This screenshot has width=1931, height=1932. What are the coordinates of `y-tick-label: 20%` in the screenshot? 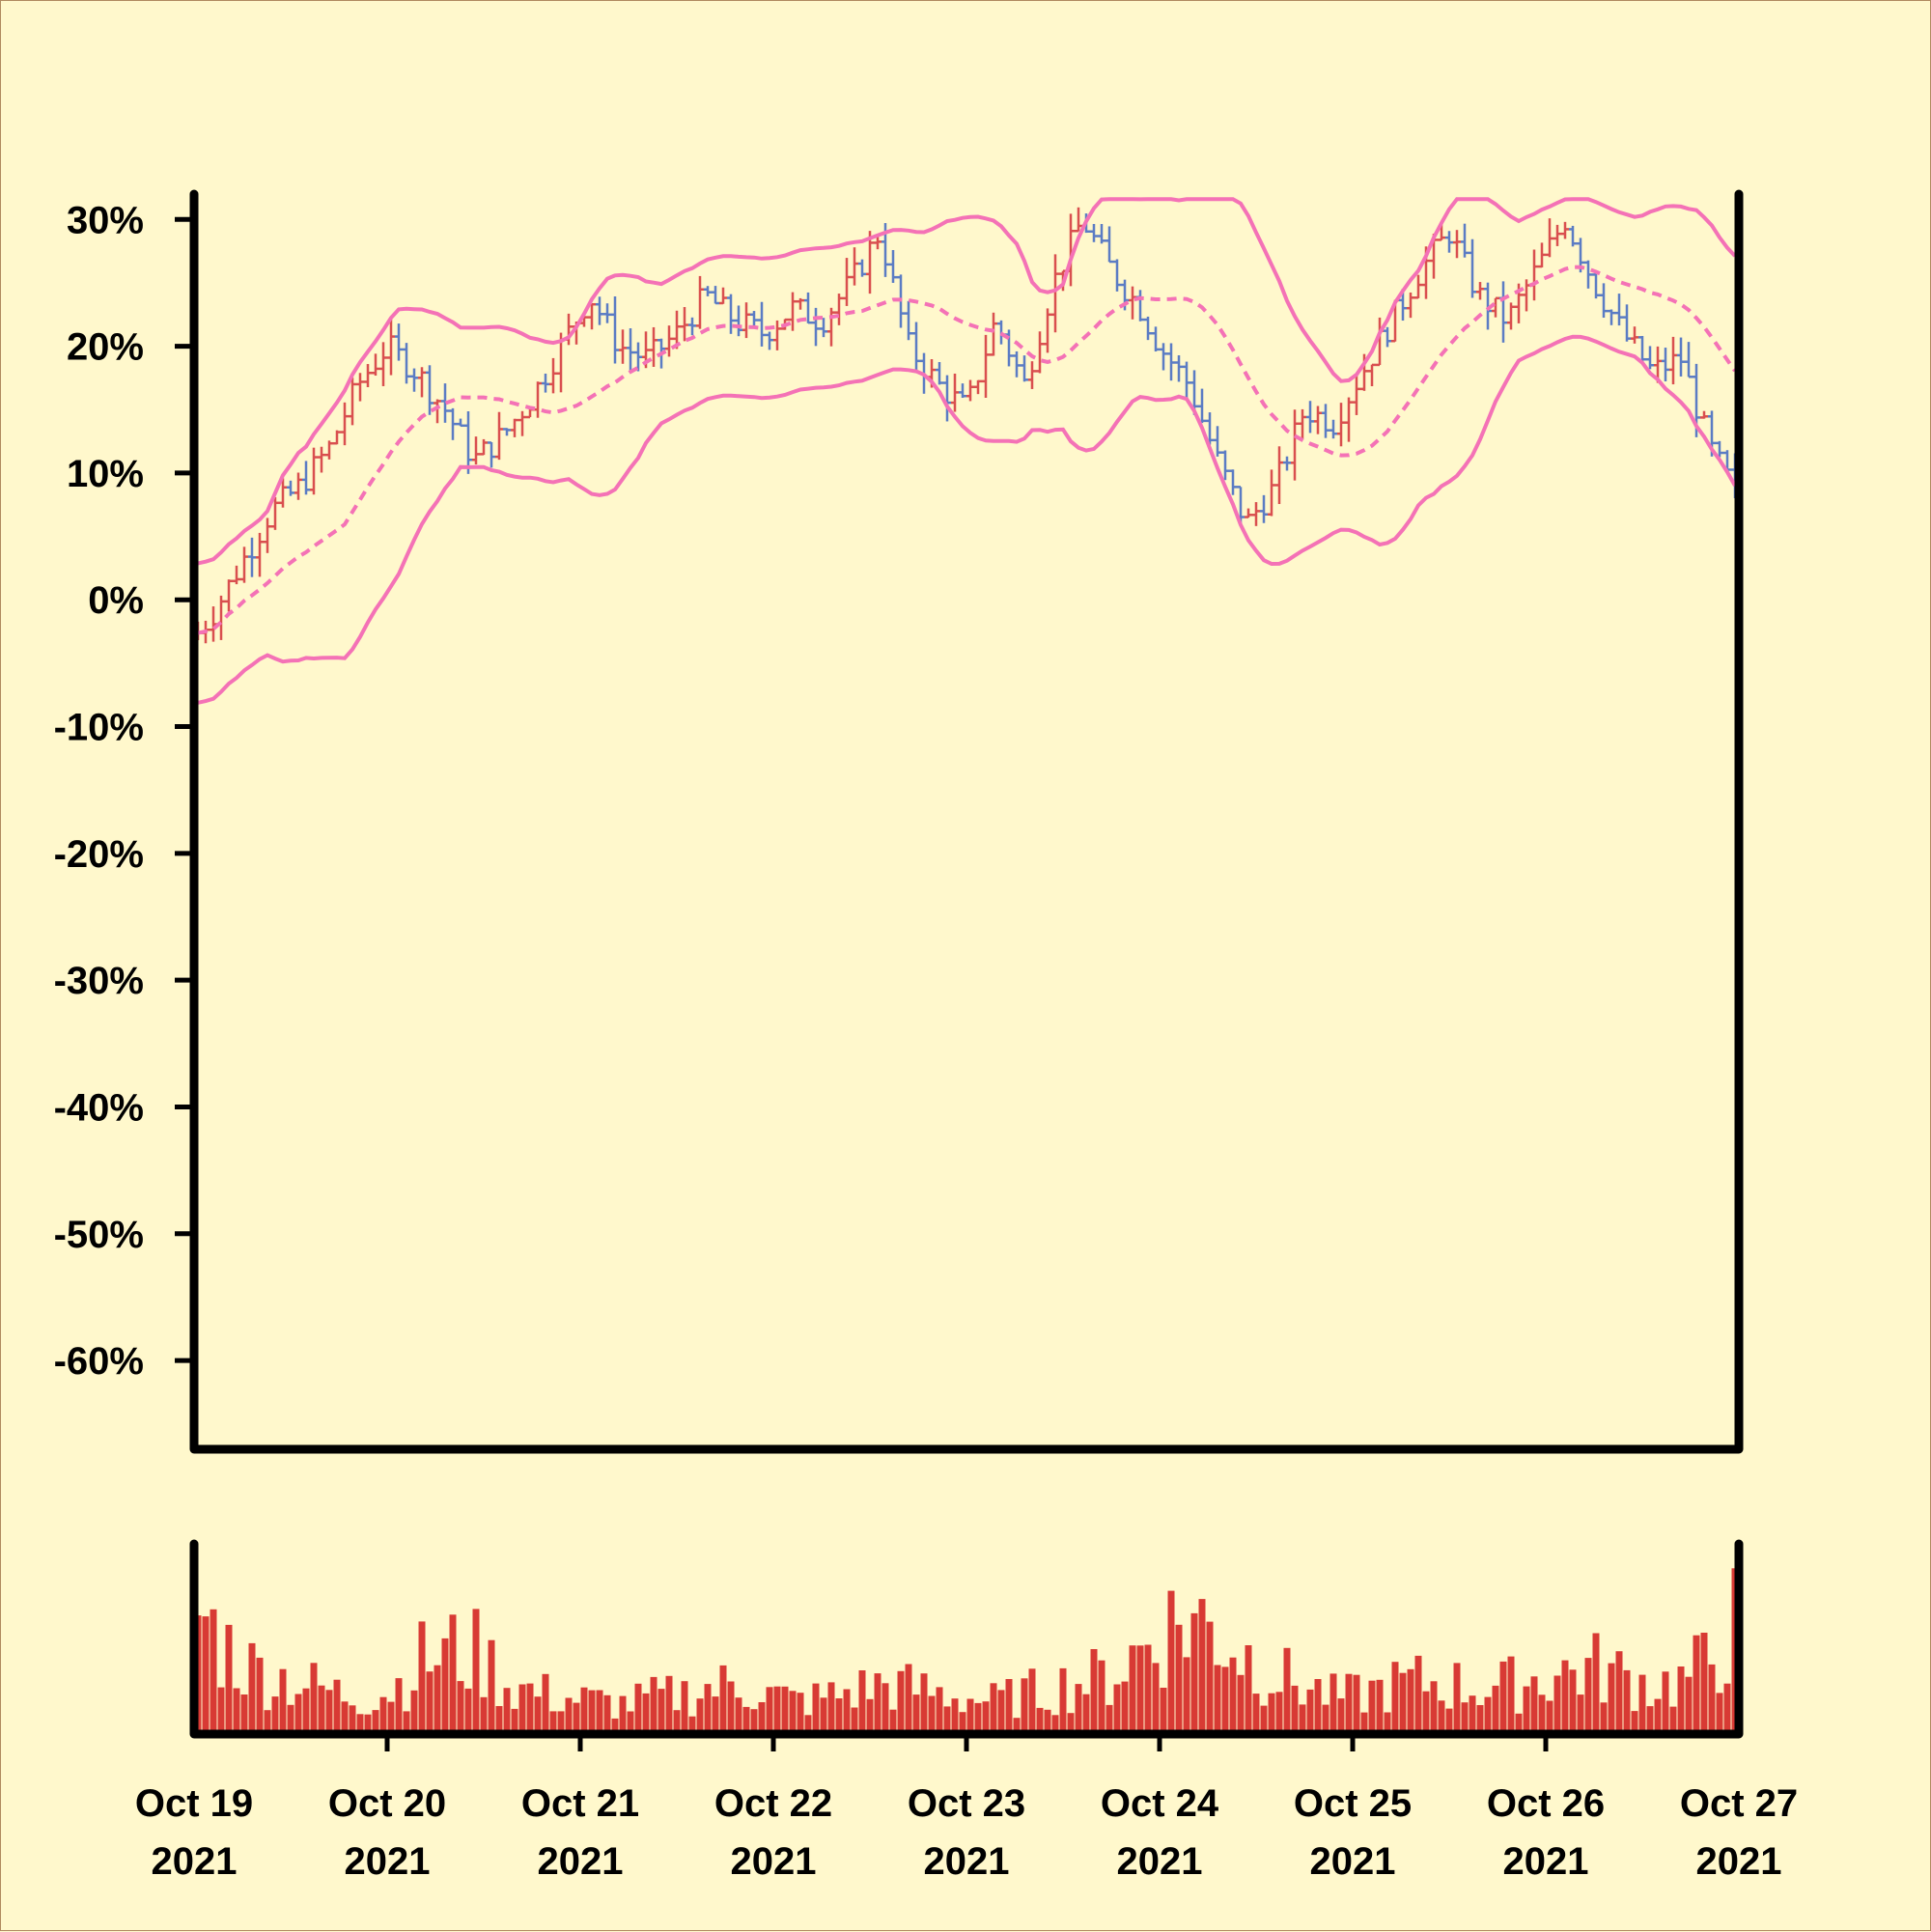 It's located at (105, 348).